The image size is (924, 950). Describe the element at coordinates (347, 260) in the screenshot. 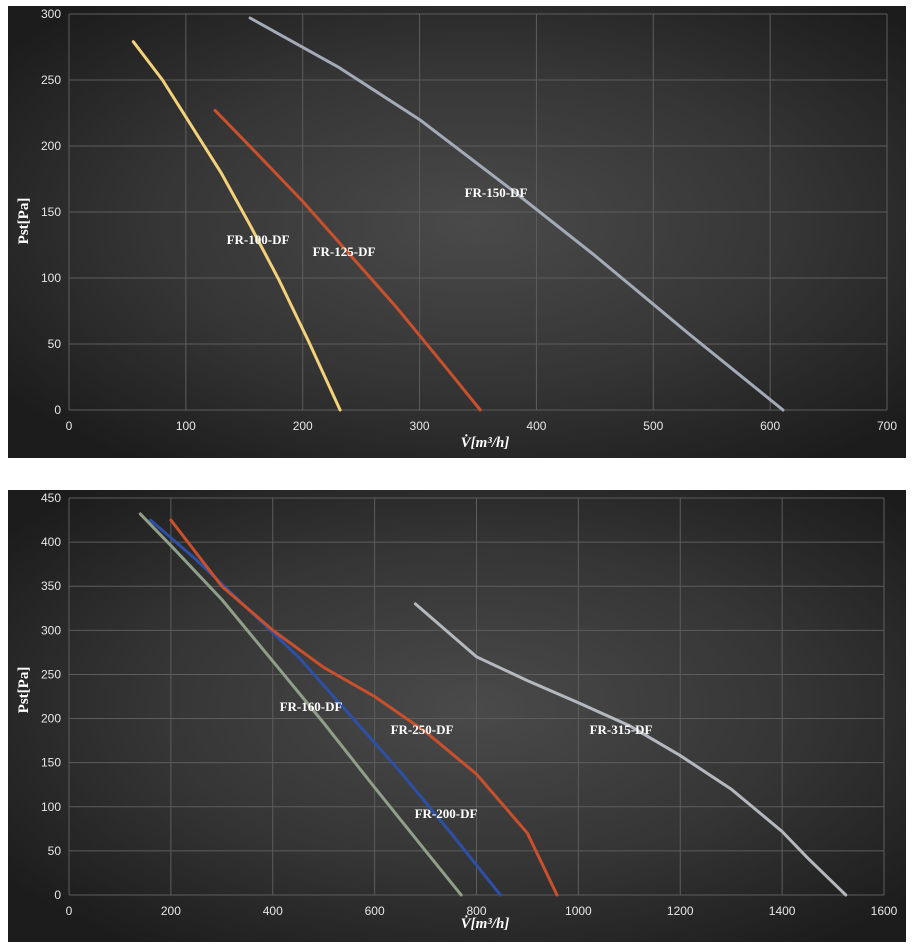

I see `series-line-fr-125-df` at that location.